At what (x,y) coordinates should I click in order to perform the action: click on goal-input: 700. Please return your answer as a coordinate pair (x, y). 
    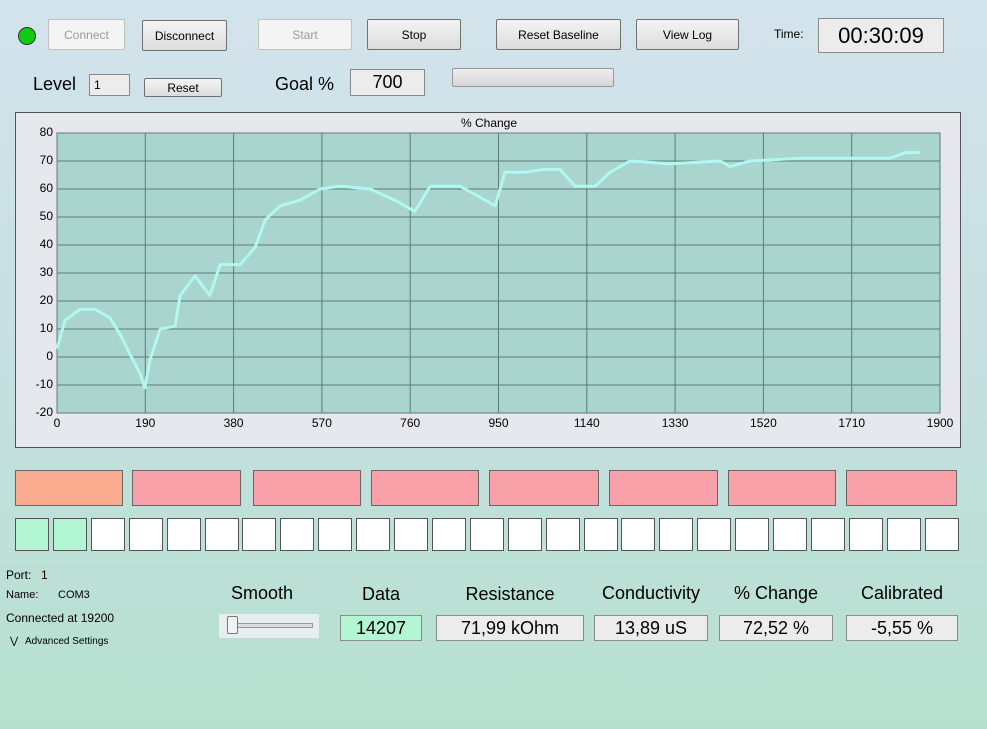
    Looking at the image, I should click on (387, 82).